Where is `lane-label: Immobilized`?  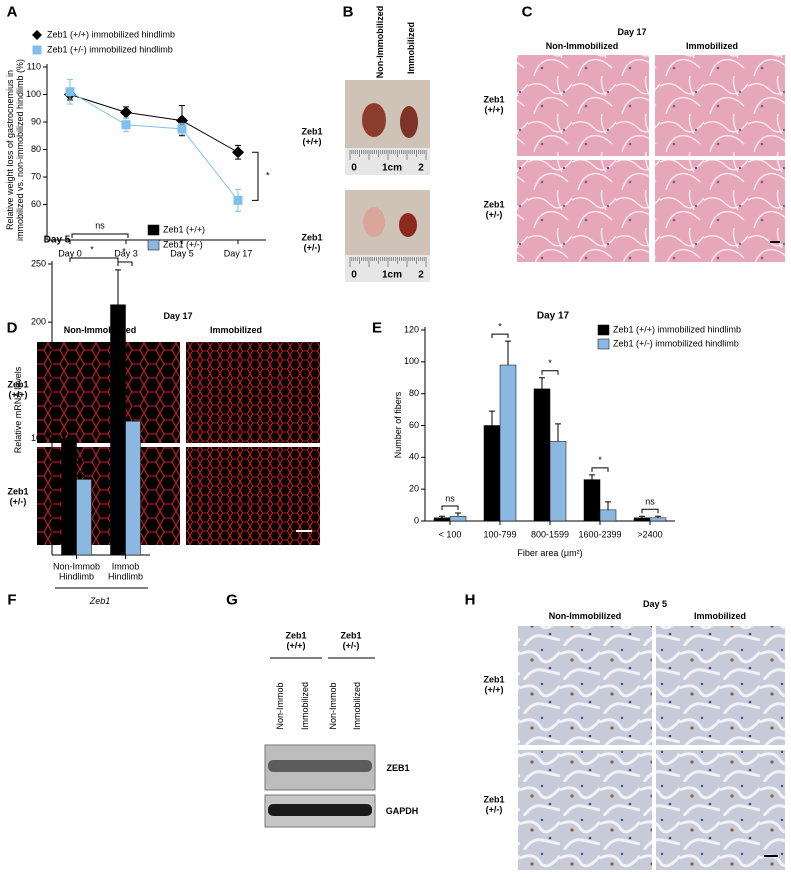
lane-label: Immobilized is located at coordinates (356, 706).